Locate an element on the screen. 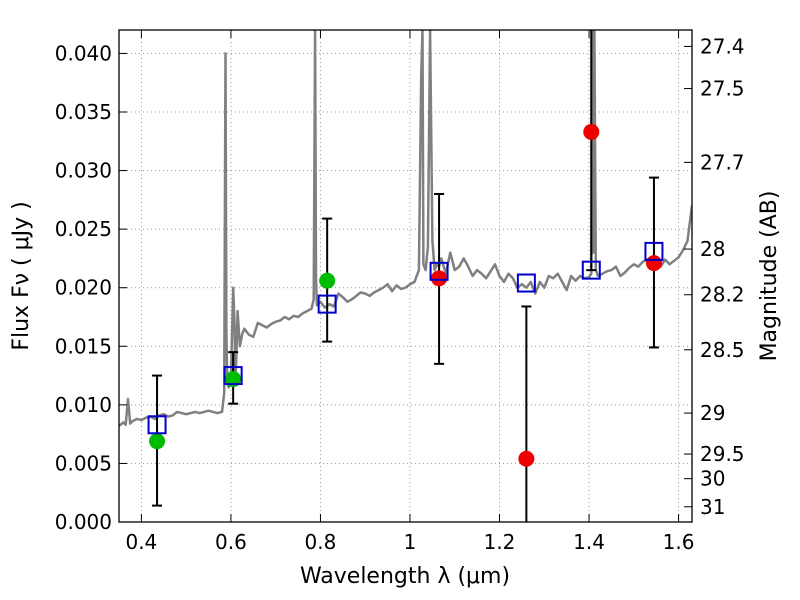  y-tick-label: 0.015 is located at coordinates (83, 346).